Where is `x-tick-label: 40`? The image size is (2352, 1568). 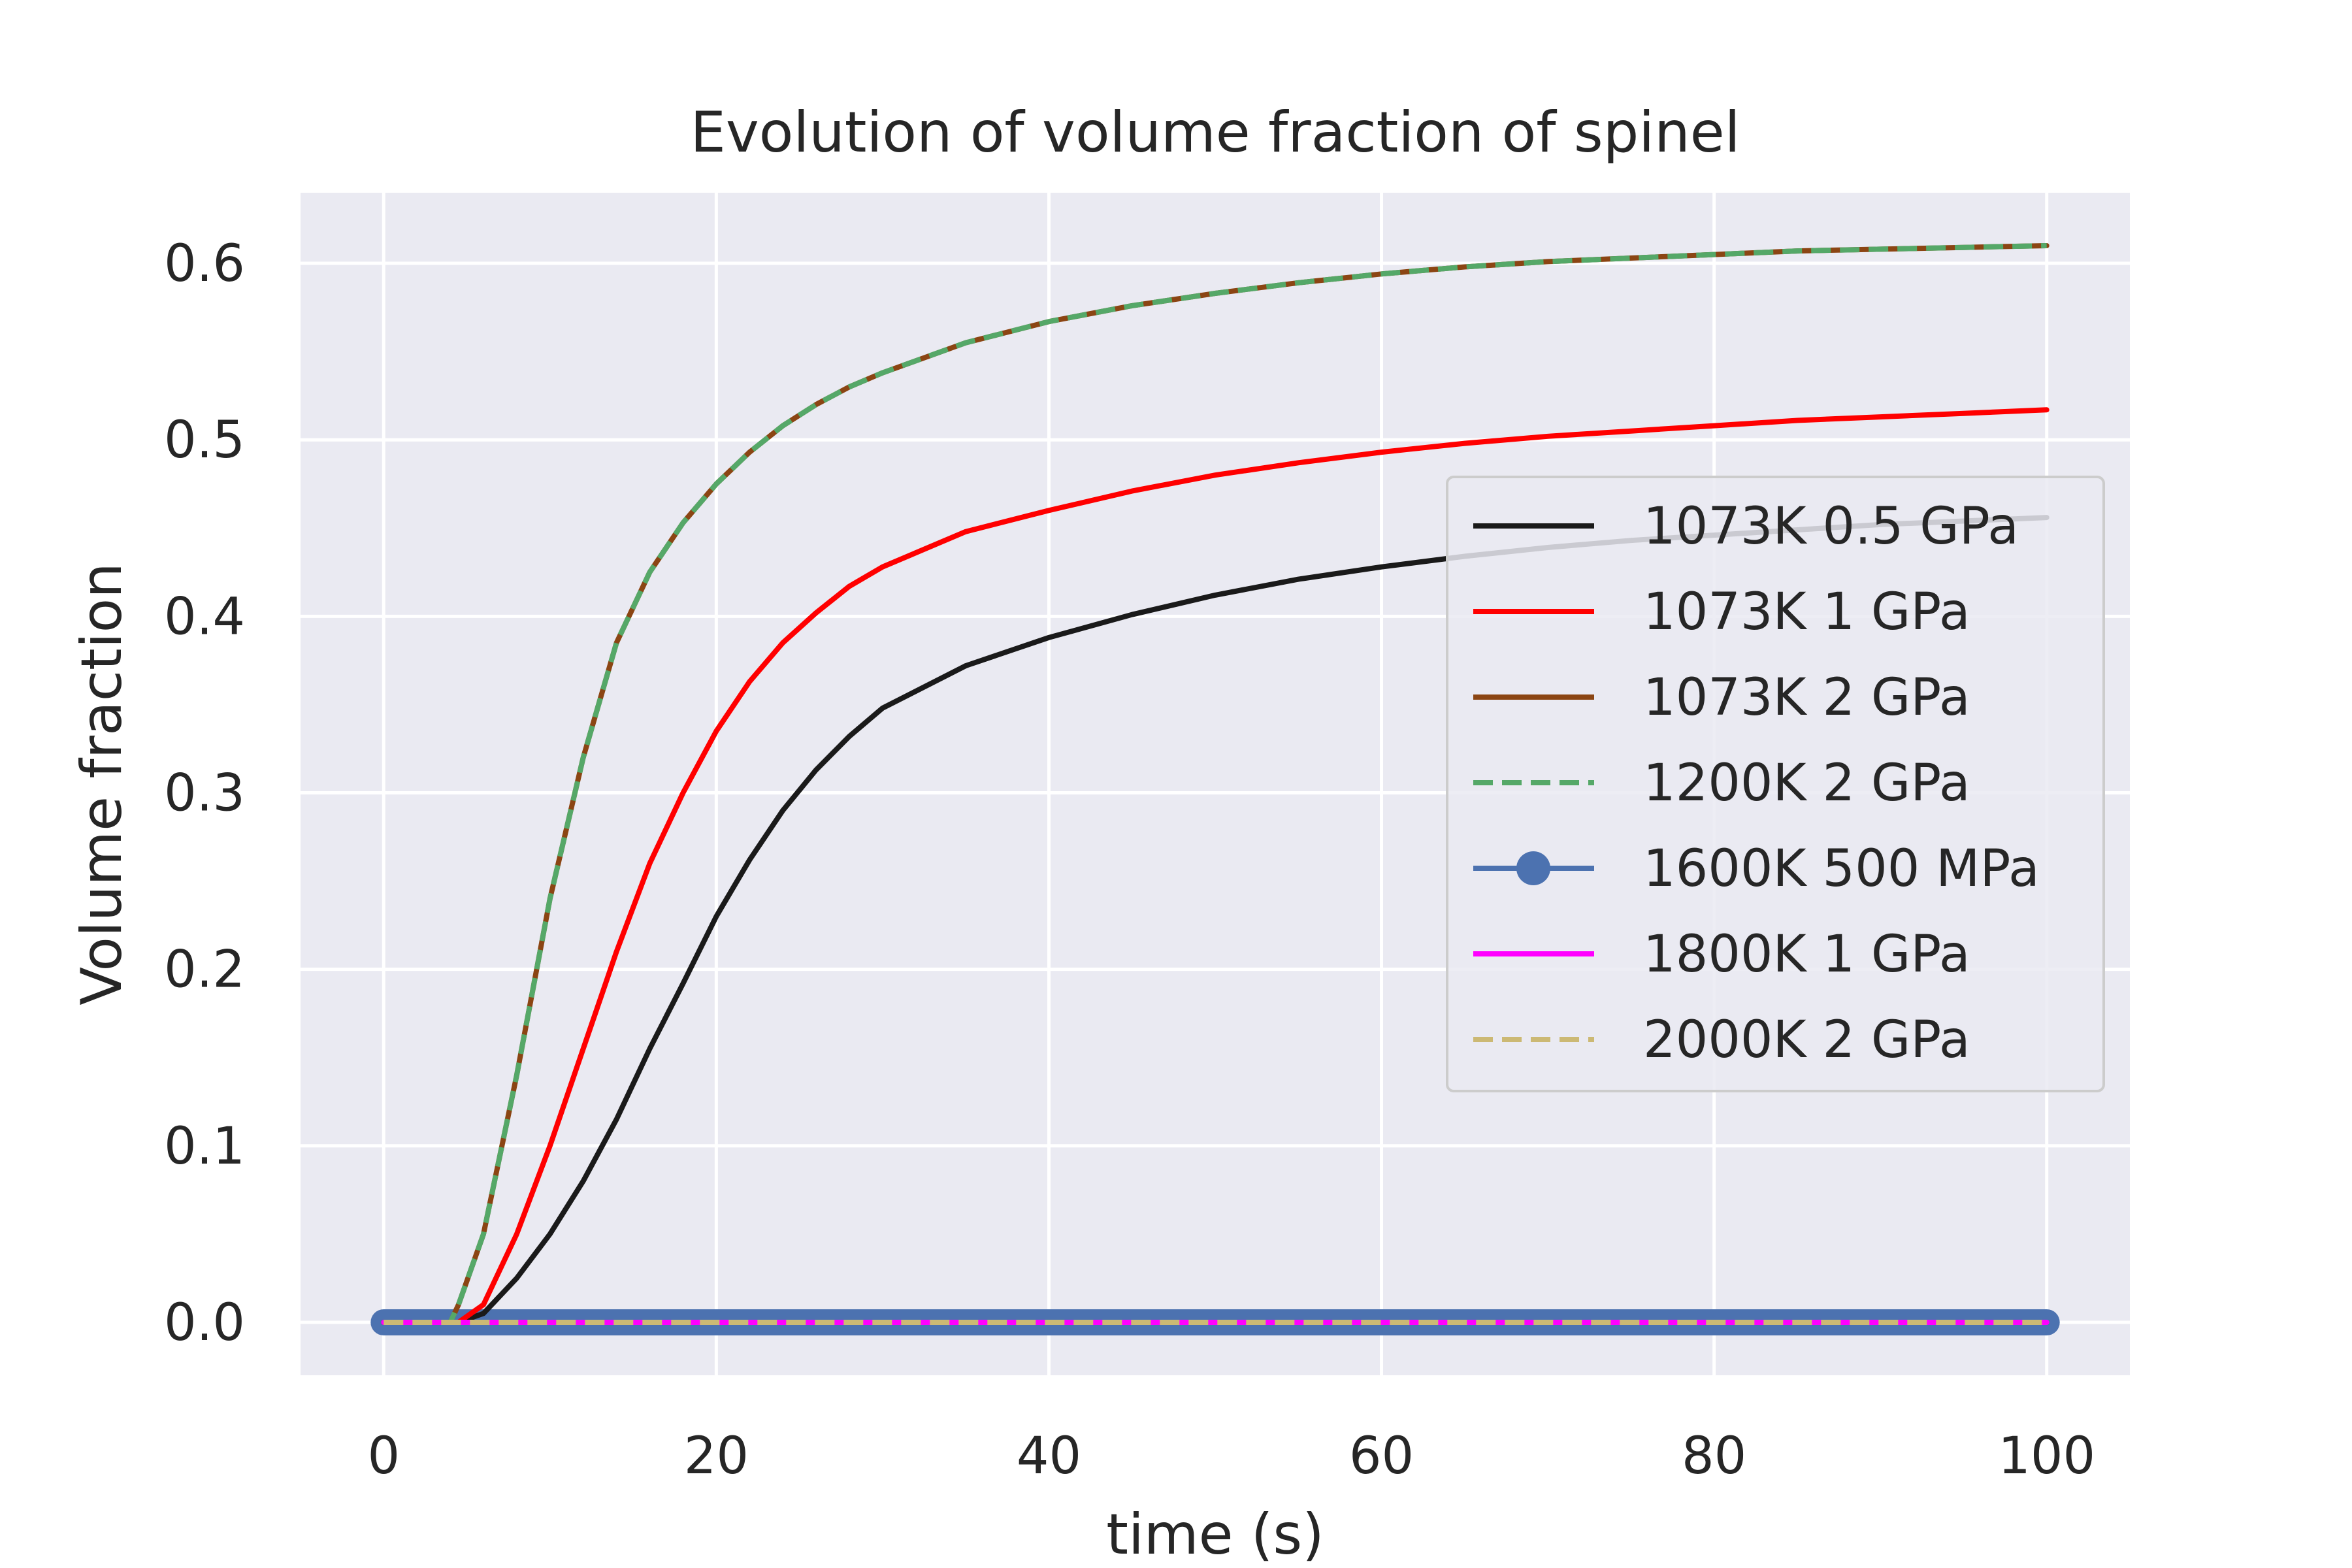
x-tick-label: 40 is located at coordinates (1049, 1456).